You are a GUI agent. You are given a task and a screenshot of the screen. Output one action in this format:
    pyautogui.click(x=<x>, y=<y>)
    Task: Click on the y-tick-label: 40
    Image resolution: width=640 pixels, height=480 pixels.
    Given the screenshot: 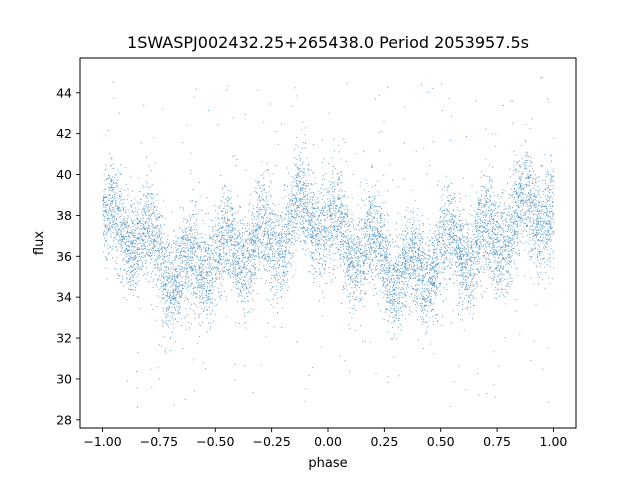 What is the action you would take?
    pyautogui.click(x=64, y=174)
    